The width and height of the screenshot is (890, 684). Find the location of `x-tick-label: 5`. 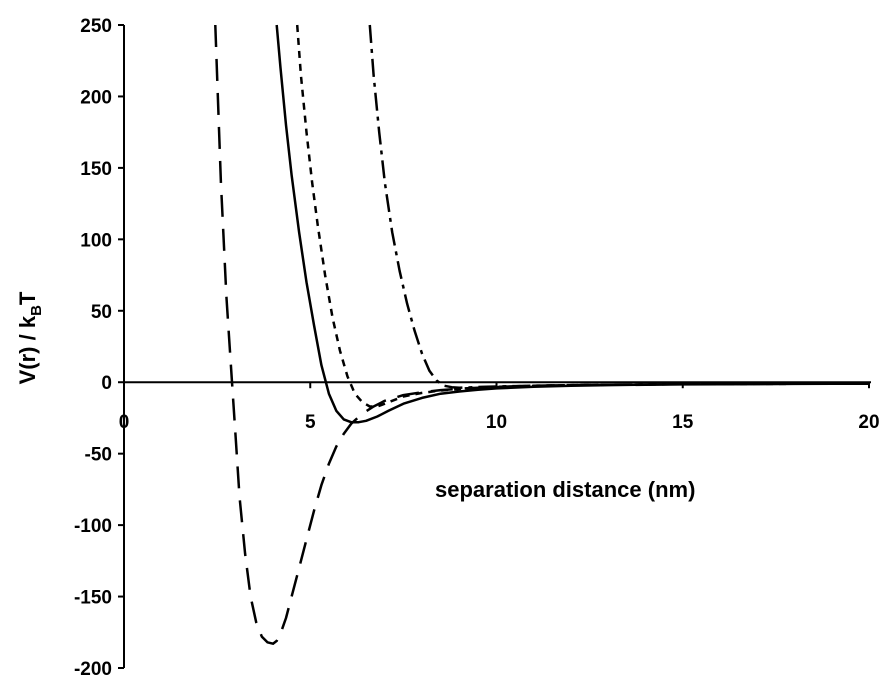

x-tick-label: 5 is located at coordinates (310, 422).